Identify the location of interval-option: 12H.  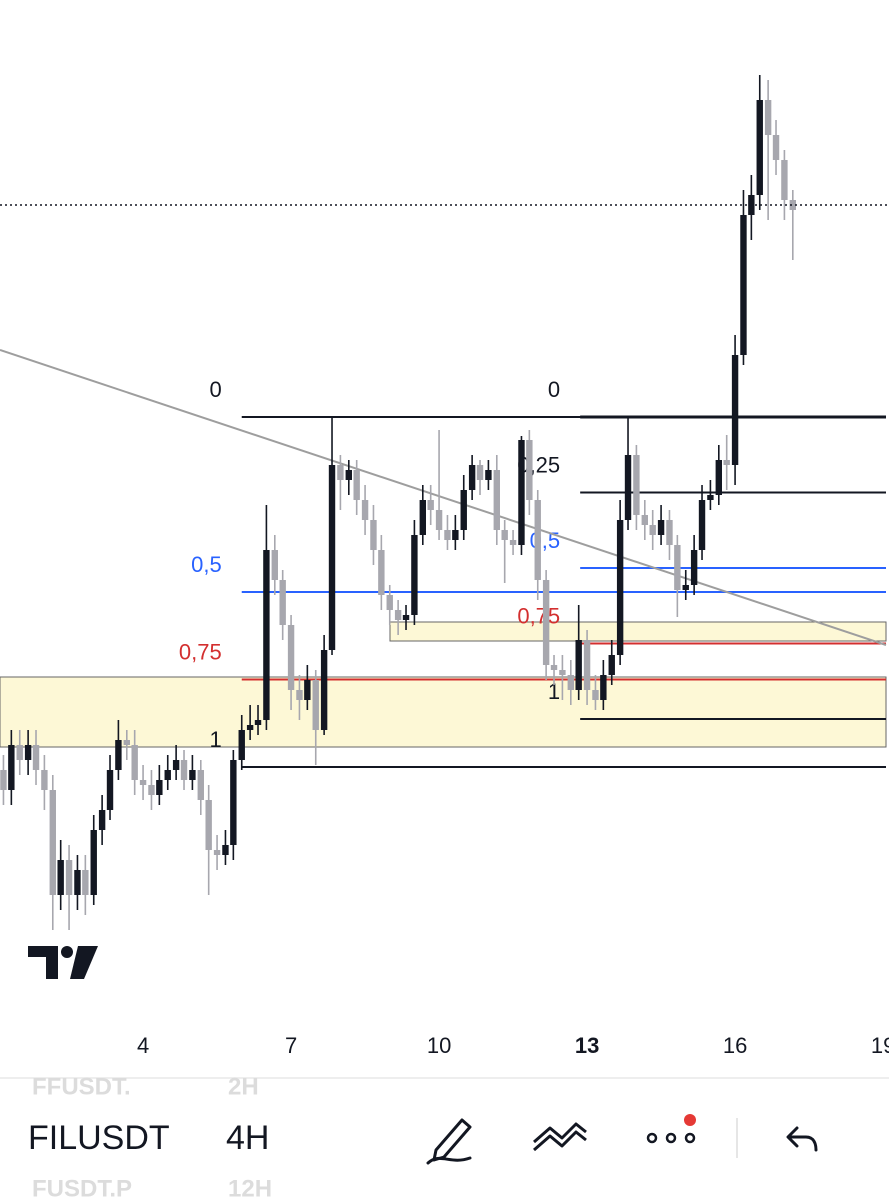
(250, 1187).